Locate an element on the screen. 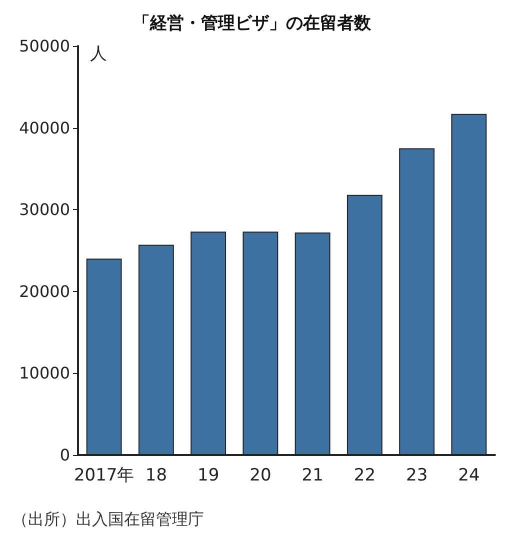 The height and width of the screenshot is (543, 523). chart-title: 「経営・管理ビザ」の在留者数 is located at coordinates (252, 24).